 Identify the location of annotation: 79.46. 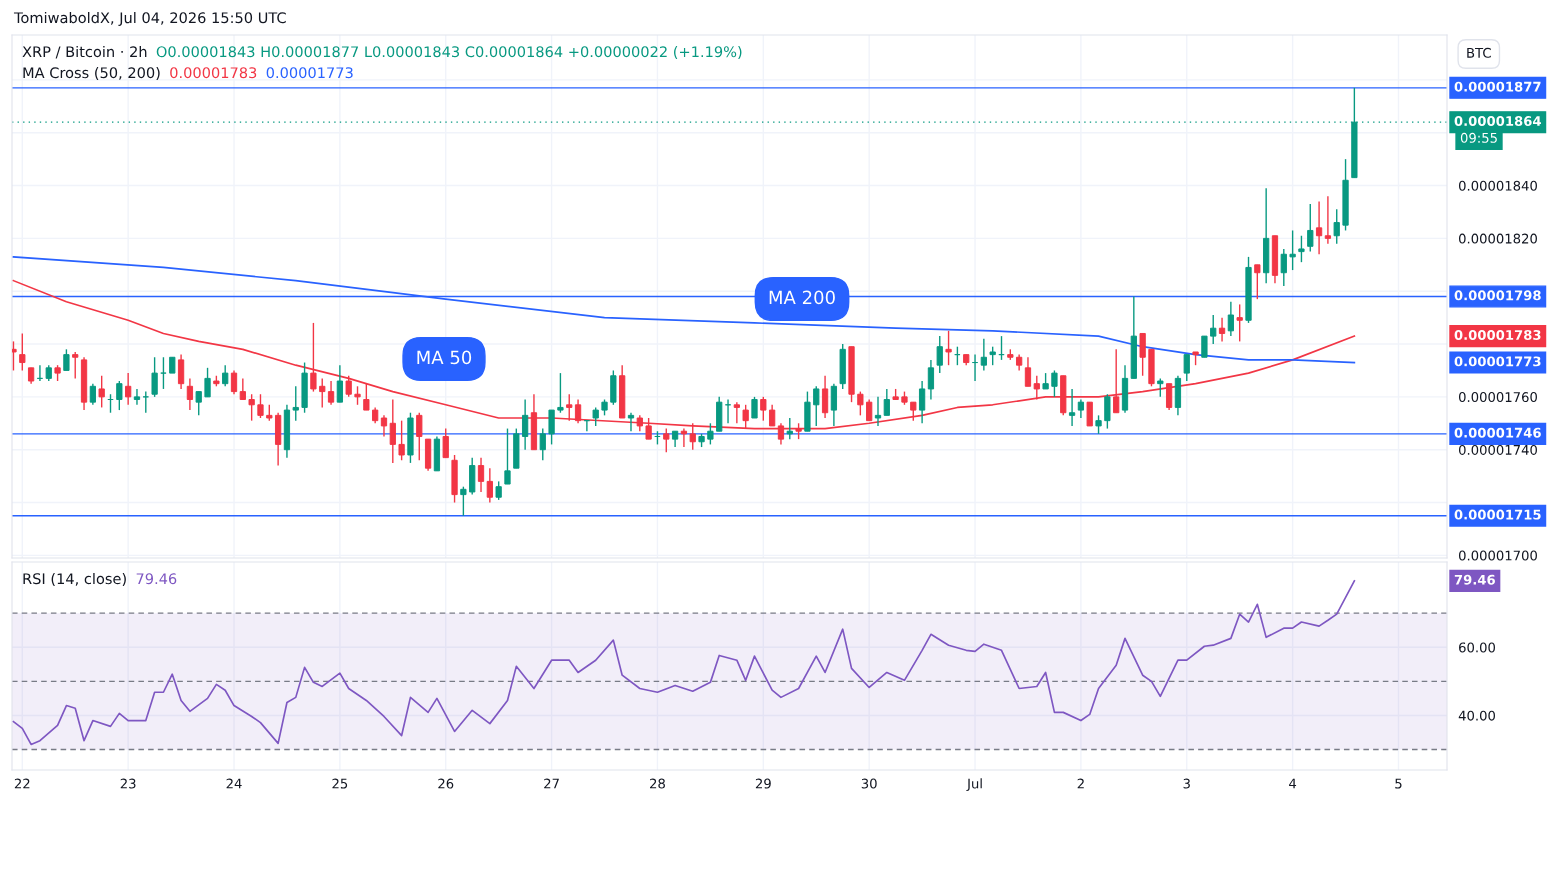
(156, 579).